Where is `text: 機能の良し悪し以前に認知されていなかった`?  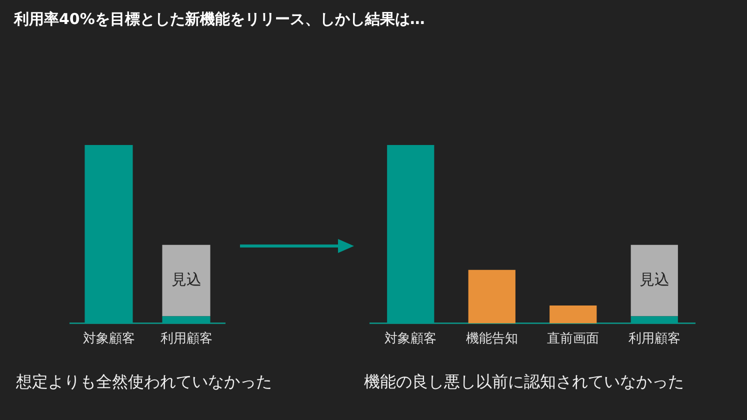
text: 機能の良し悪し以前に認知されていなかった is located at coordinates (524, 382).